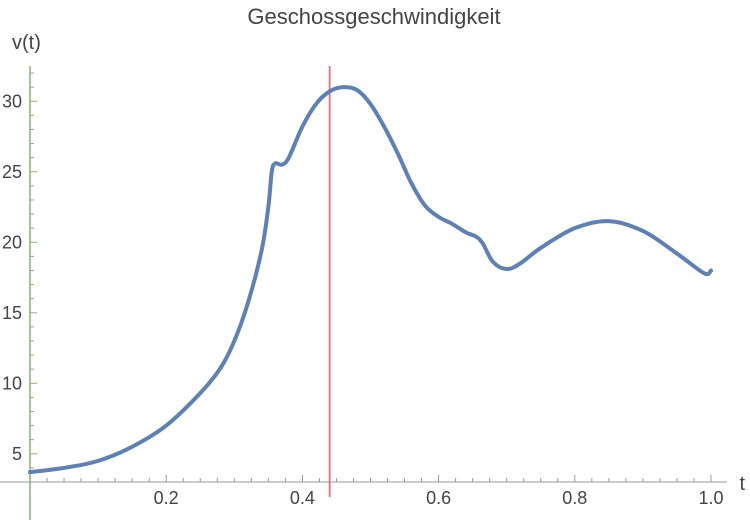  Describe the element at coordinates (12, 242) in the screenshot. I see `y-tick-label: 20` at that location.